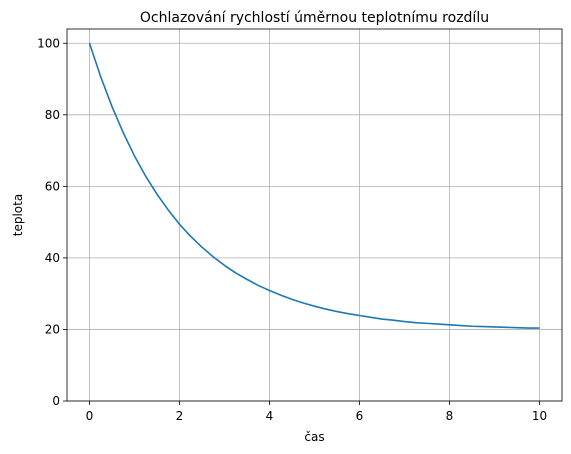  I want to click on x-tick-label: 6, so click(360, 416).